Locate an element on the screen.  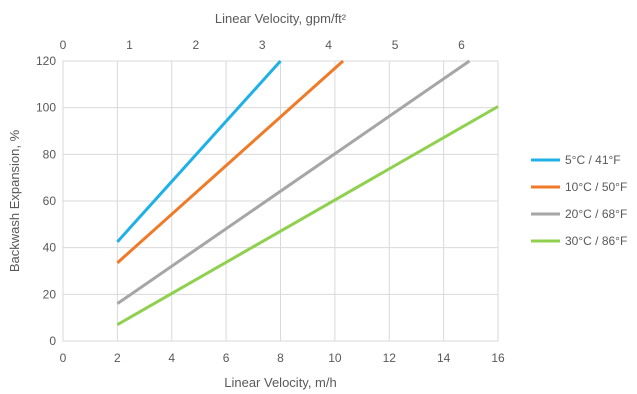
x-tick-label: 8 is located at coordinates (280, 358).